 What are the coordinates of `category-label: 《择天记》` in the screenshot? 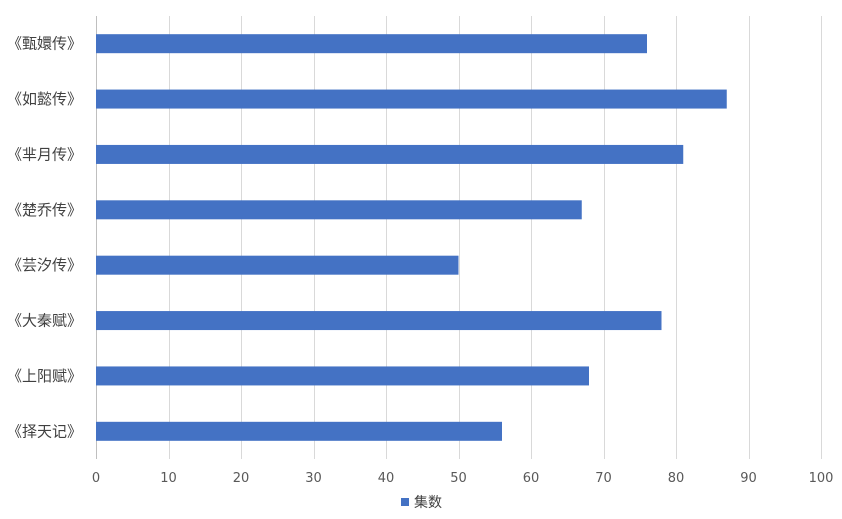 It's located at (44, 431).